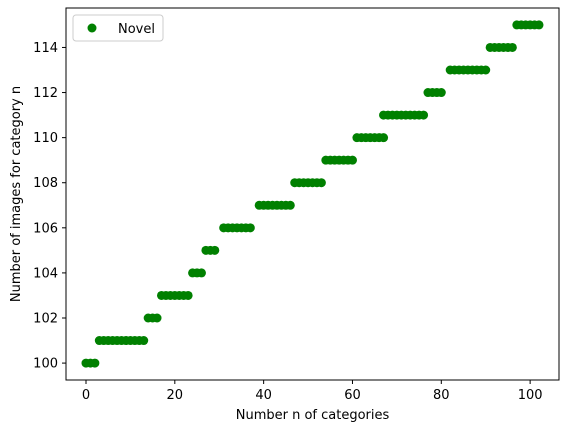  Describe the element at coordinates (263, 395) in the screenshot. I see `x-tick-label: 40` at that location.